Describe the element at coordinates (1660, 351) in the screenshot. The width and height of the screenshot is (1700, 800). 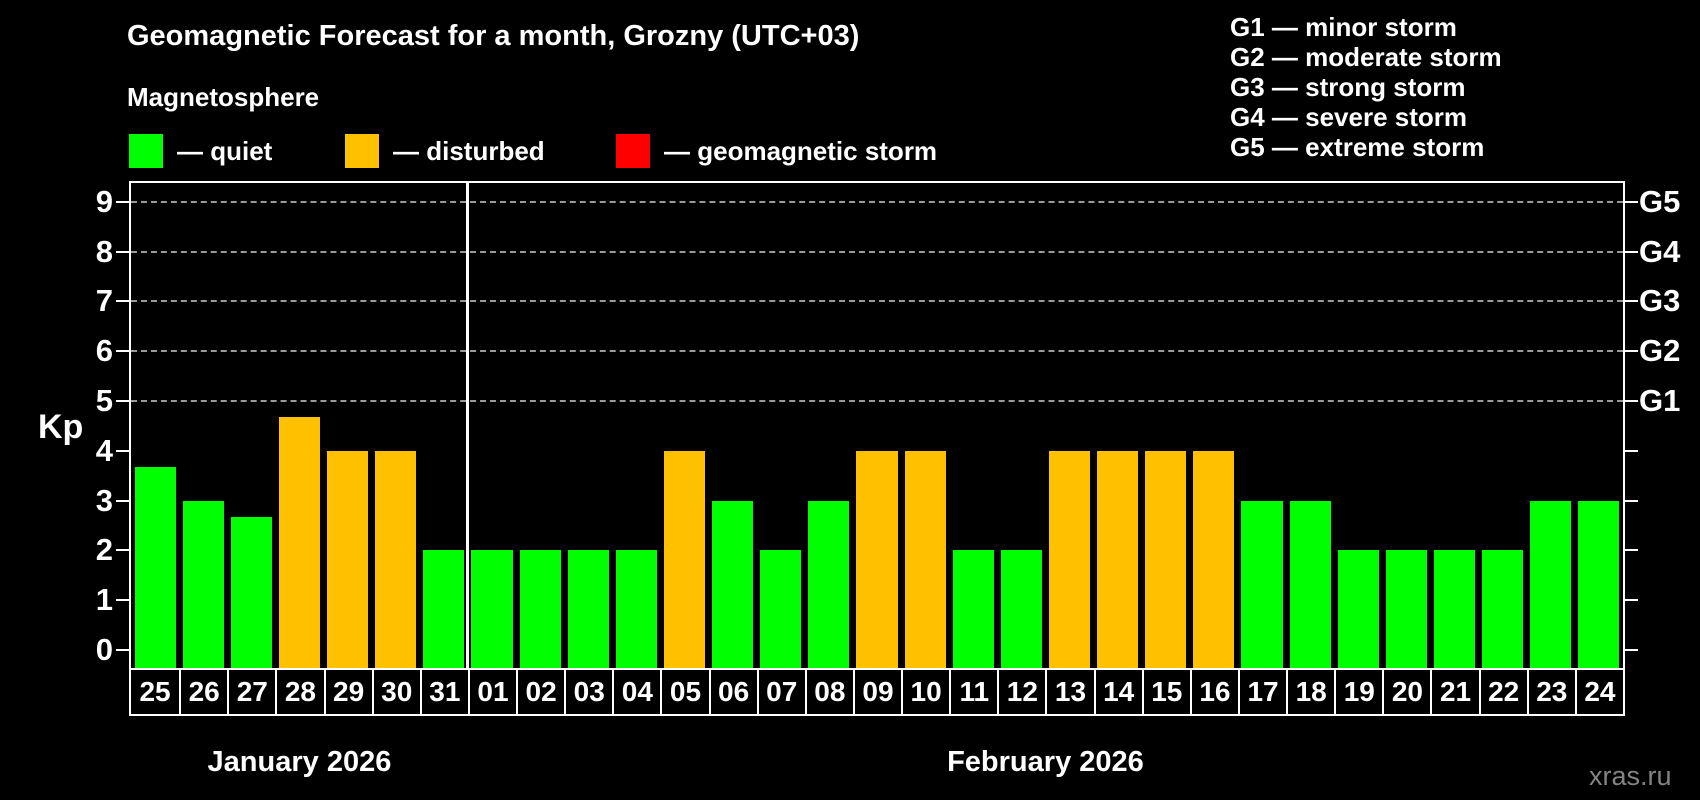
I see `g-axis-label-g2: G2` at that location.